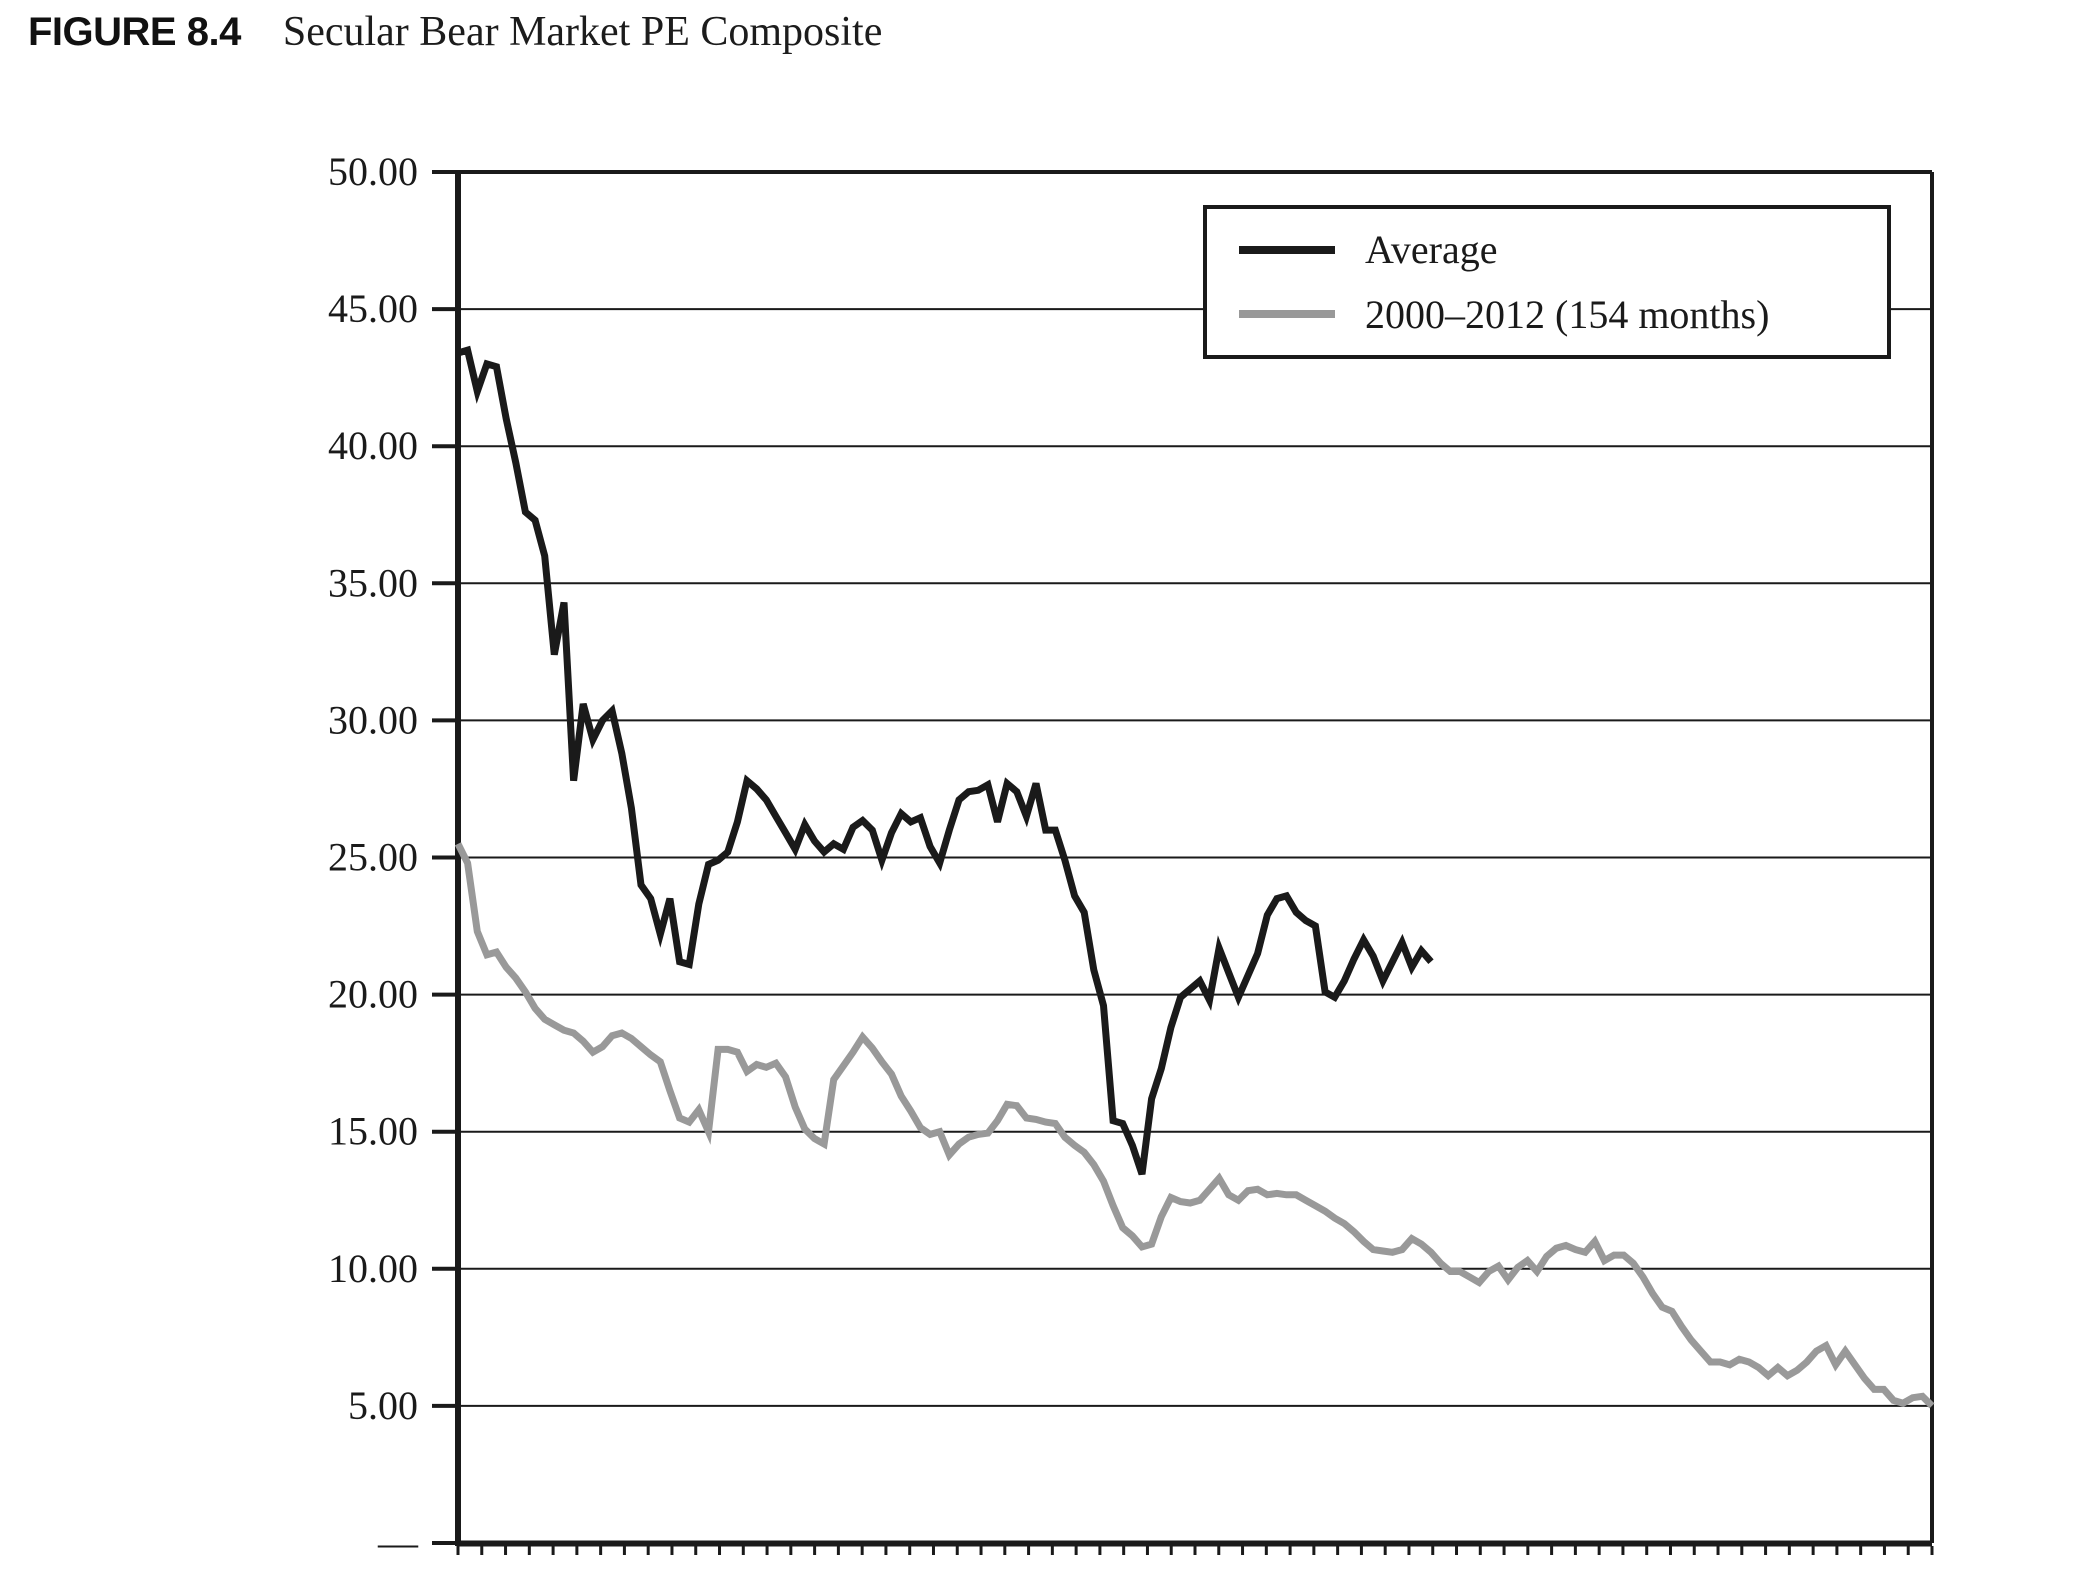 This screenshot has width=2086, height=1570. Describe the element at coordinates (383, 1405) in the screenshot. I see `y-tick-label-5.00: 5.00` at that location.